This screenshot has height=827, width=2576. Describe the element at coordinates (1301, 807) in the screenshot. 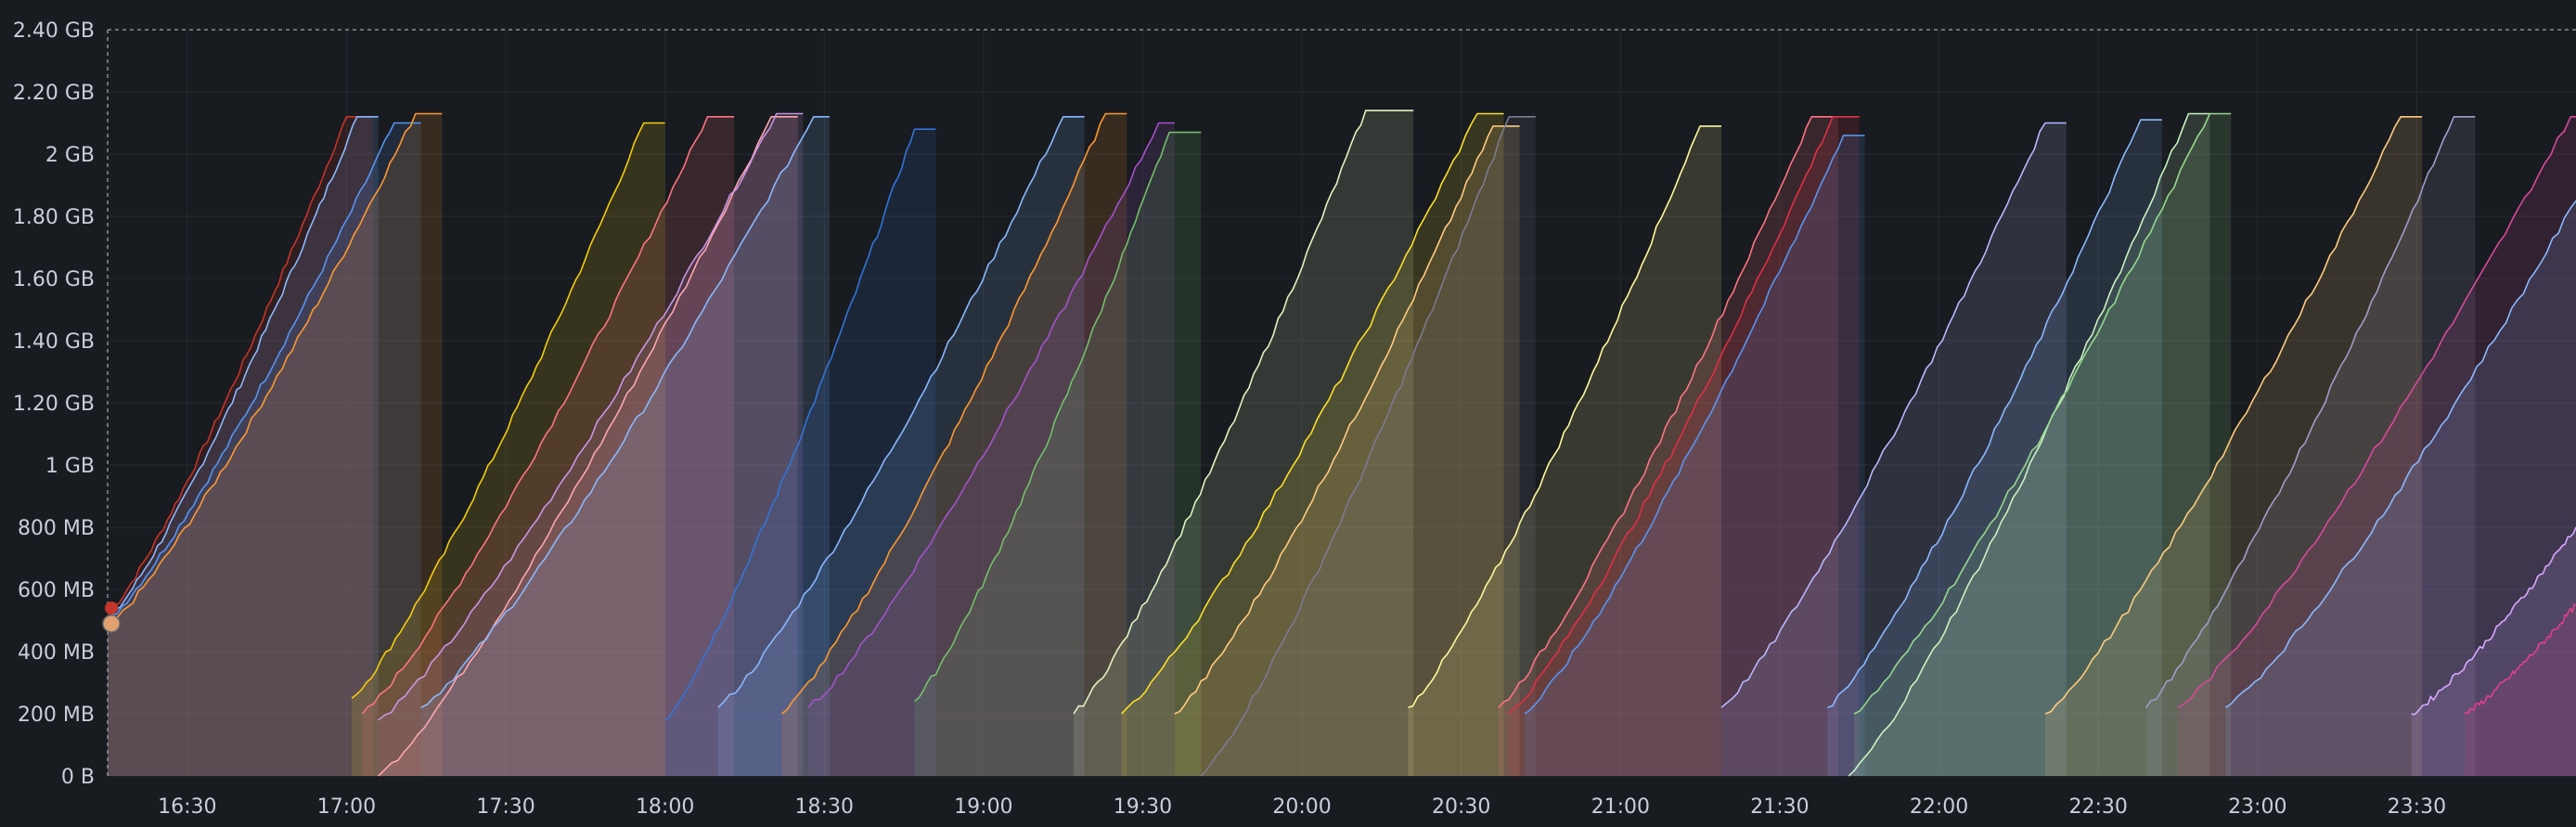

I see `x-tick-label: 20:00` at that location.